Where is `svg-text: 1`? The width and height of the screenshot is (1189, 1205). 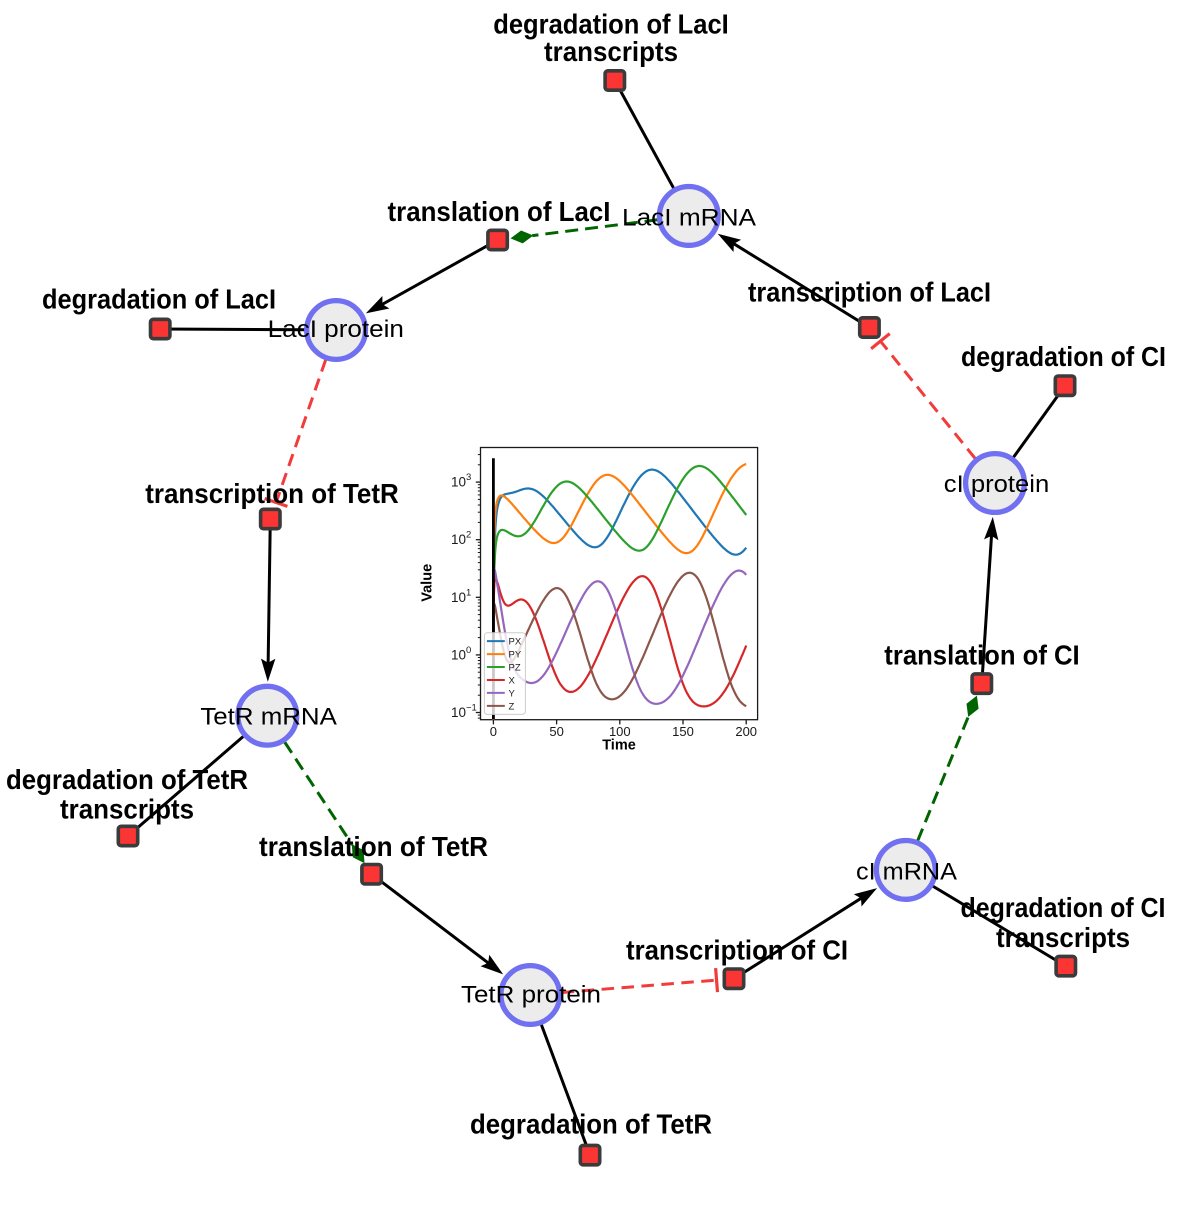
svg-text: 1 is located at coordinates (468, 592).